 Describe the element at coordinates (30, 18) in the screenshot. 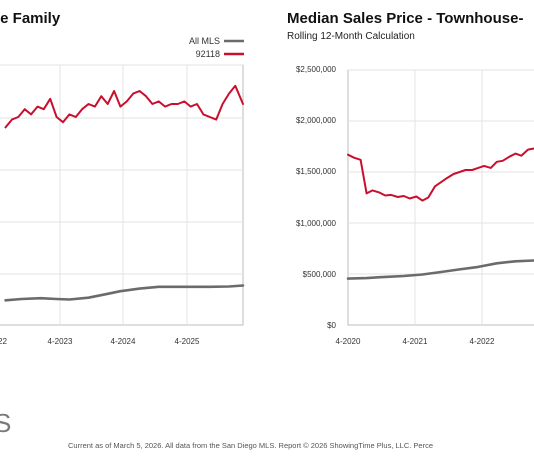

I see `left-chart-title: le Family` at that location.